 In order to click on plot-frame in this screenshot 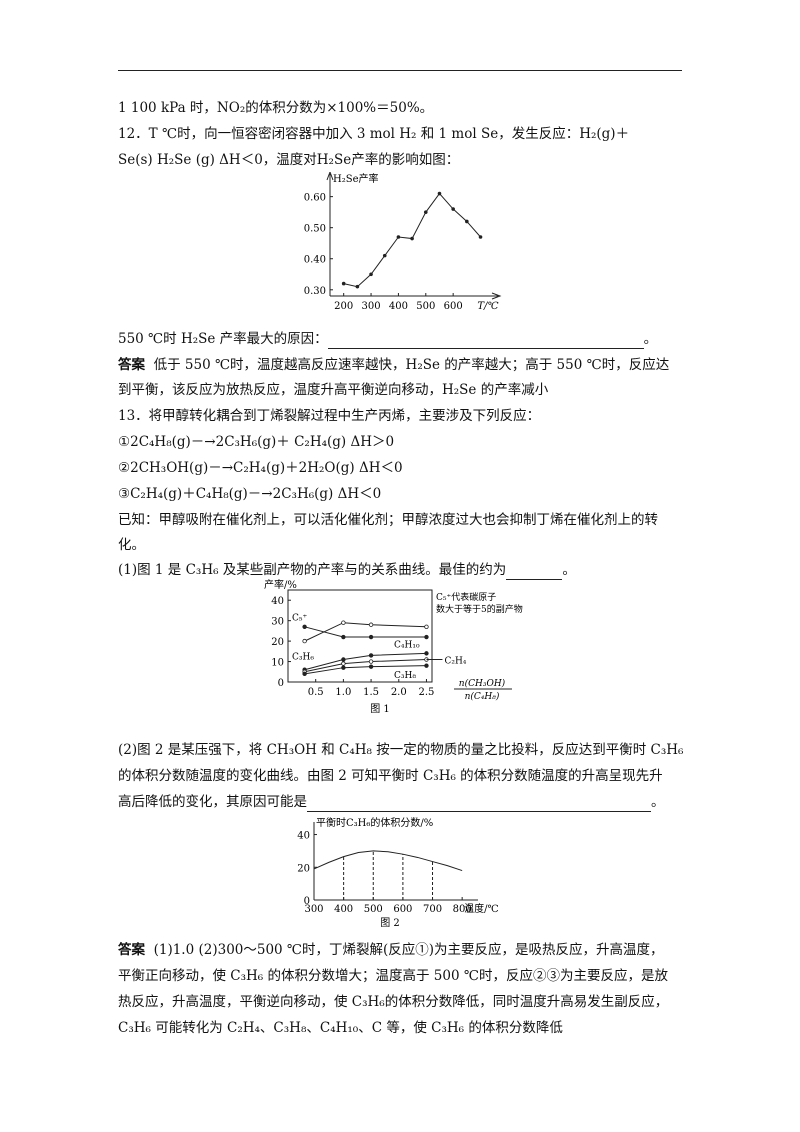, I will do `click(360, 636)`.